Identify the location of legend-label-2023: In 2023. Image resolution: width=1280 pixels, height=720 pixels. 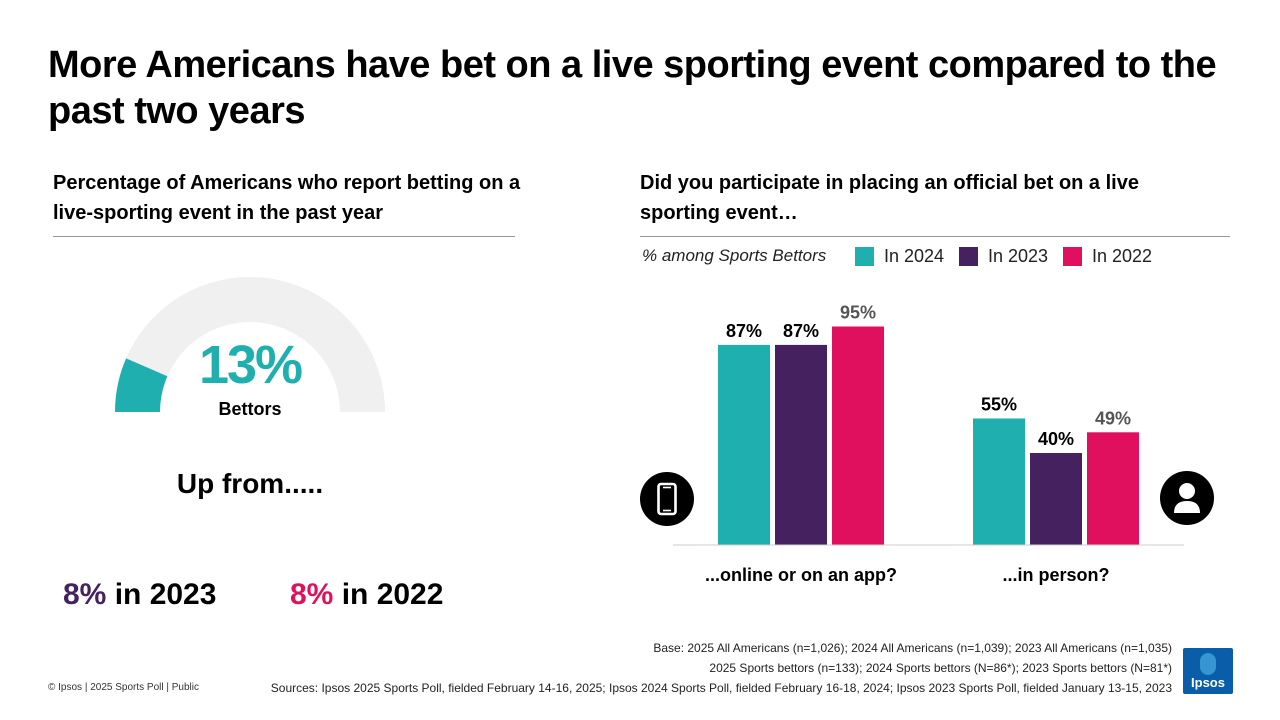
(1018, 256).